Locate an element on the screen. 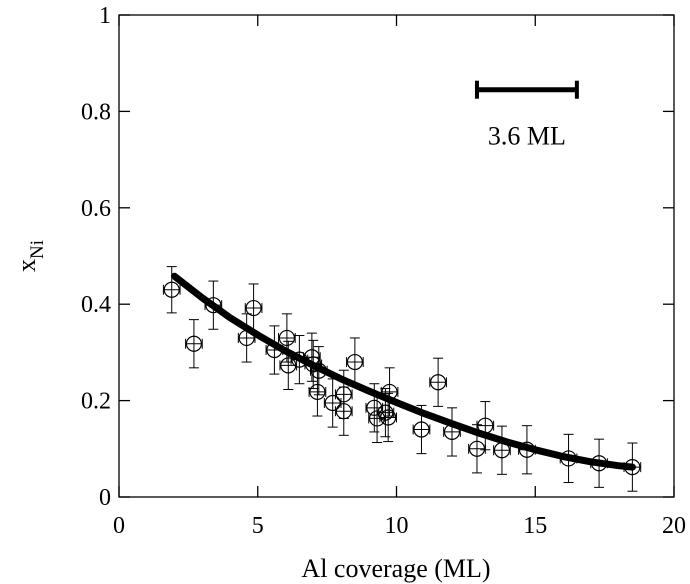 The image size is (690, 584). x-axis-label: Al coverage (ML) is located at coordinates (395, 568).